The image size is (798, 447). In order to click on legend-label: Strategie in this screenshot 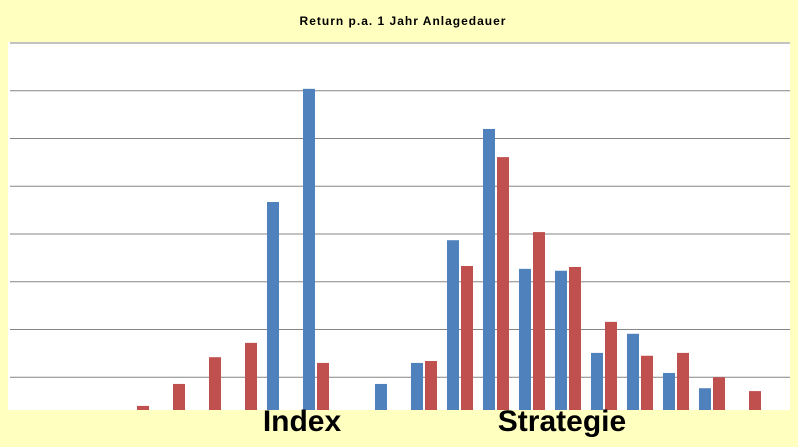, I will do `click(562, 421)`.